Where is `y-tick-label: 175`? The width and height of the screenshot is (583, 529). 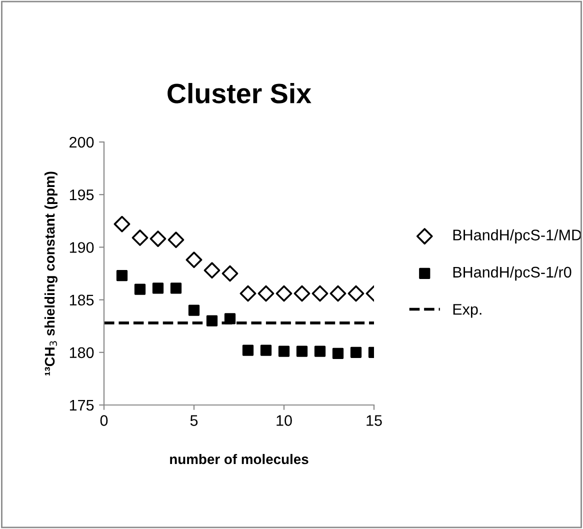
y-tick-label: 175 is located at coordinates (82, 405).